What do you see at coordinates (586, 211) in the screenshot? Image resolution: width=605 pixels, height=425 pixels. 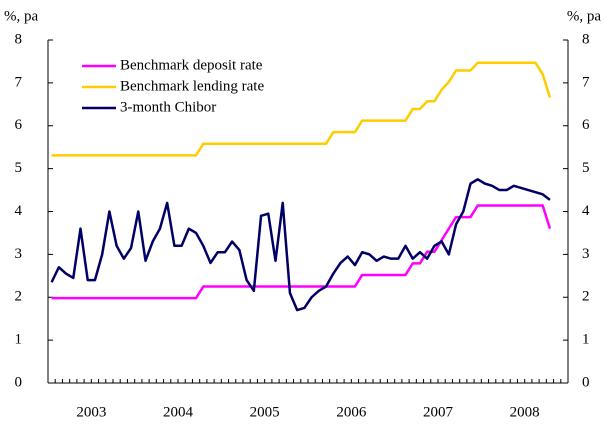 I see `y2-tick-label: 4` at bounding box center [586, 211].